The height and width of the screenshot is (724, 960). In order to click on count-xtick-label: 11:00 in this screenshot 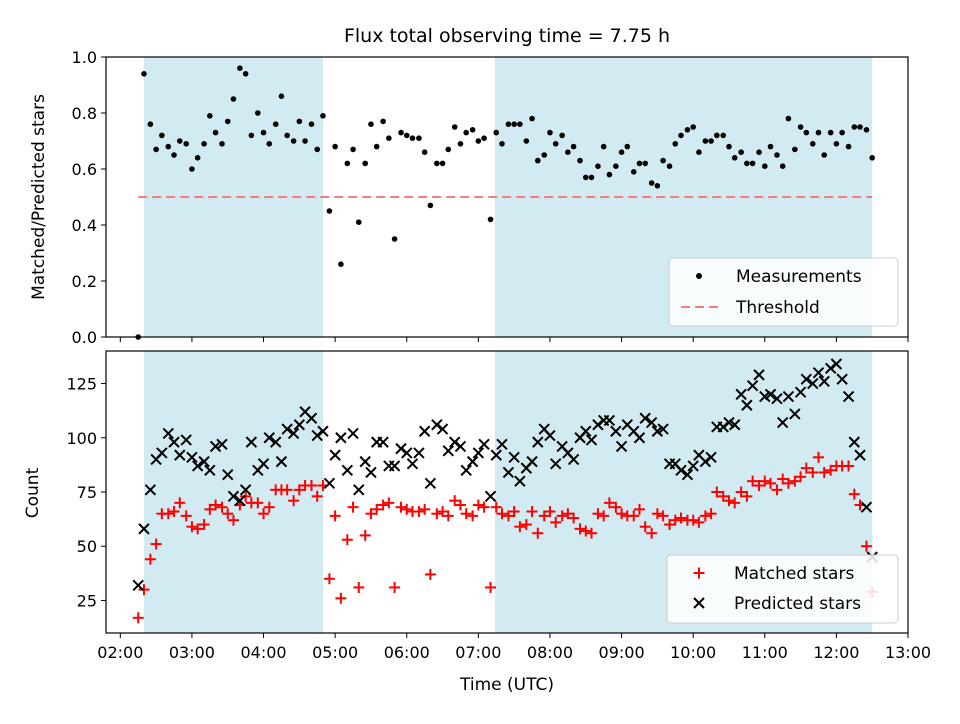, I will do `click(765, 652)`.